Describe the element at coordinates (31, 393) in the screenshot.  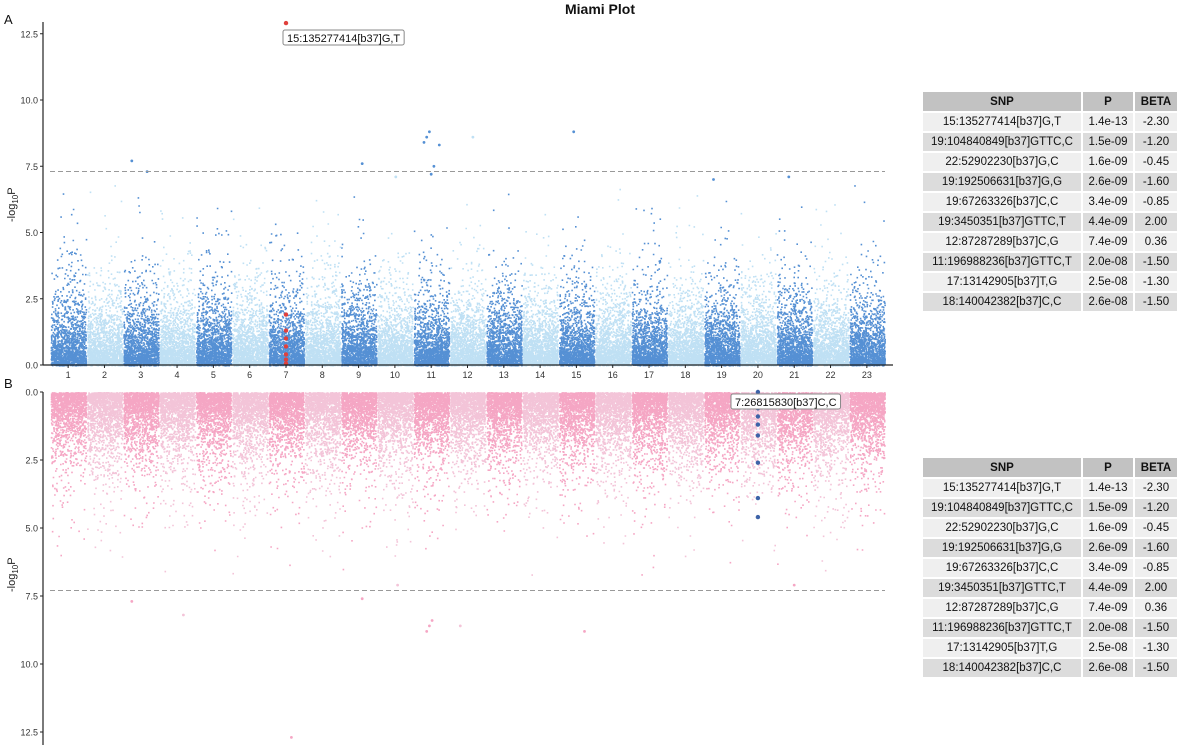
I see `panel-b-y-tick-label: 0.0` at that location.